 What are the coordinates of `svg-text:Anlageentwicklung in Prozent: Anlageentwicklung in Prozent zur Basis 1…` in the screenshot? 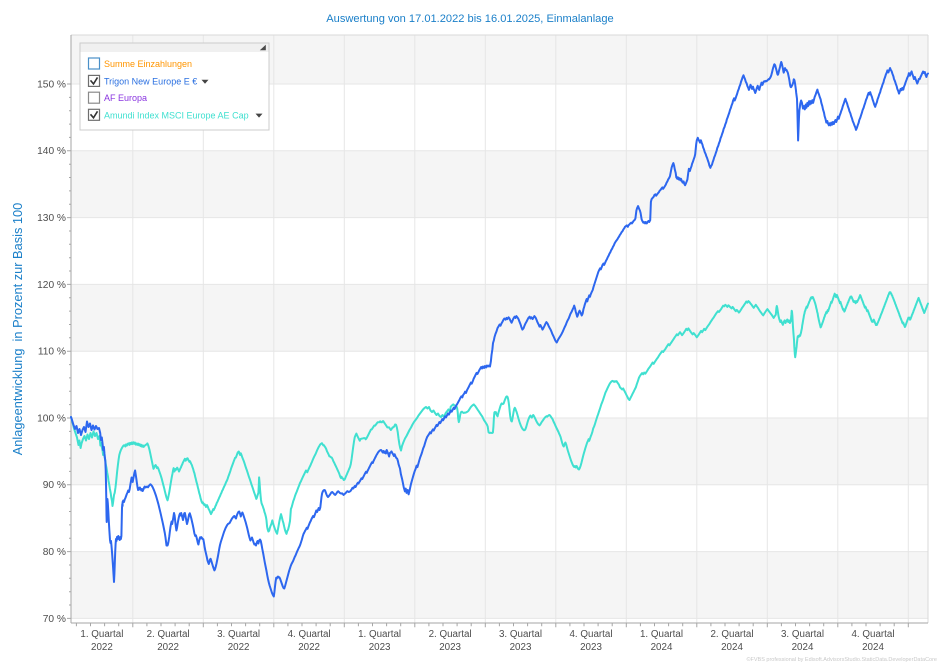 It's located at (17, 329).